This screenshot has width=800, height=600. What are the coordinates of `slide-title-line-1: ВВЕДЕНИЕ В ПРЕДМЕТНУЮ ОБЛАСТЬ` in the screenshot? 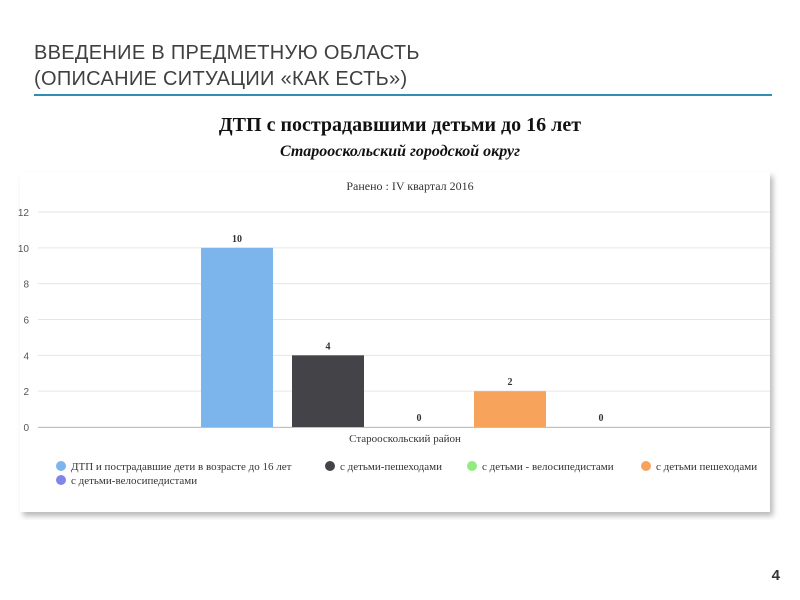 It's located at (227, 53).